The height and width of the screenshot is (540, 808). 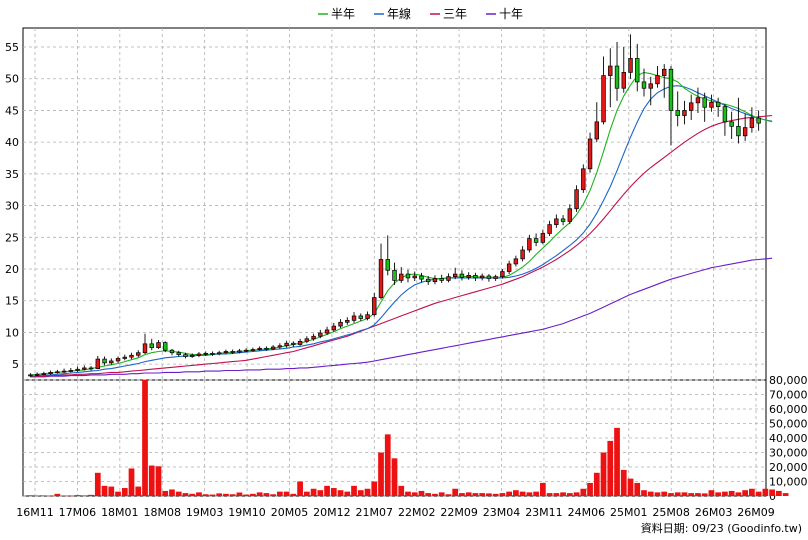 What do you see at coordinates (343, 14) in the screenshot?
I see `legend-label: 半年` at bounding box center [343, 14].